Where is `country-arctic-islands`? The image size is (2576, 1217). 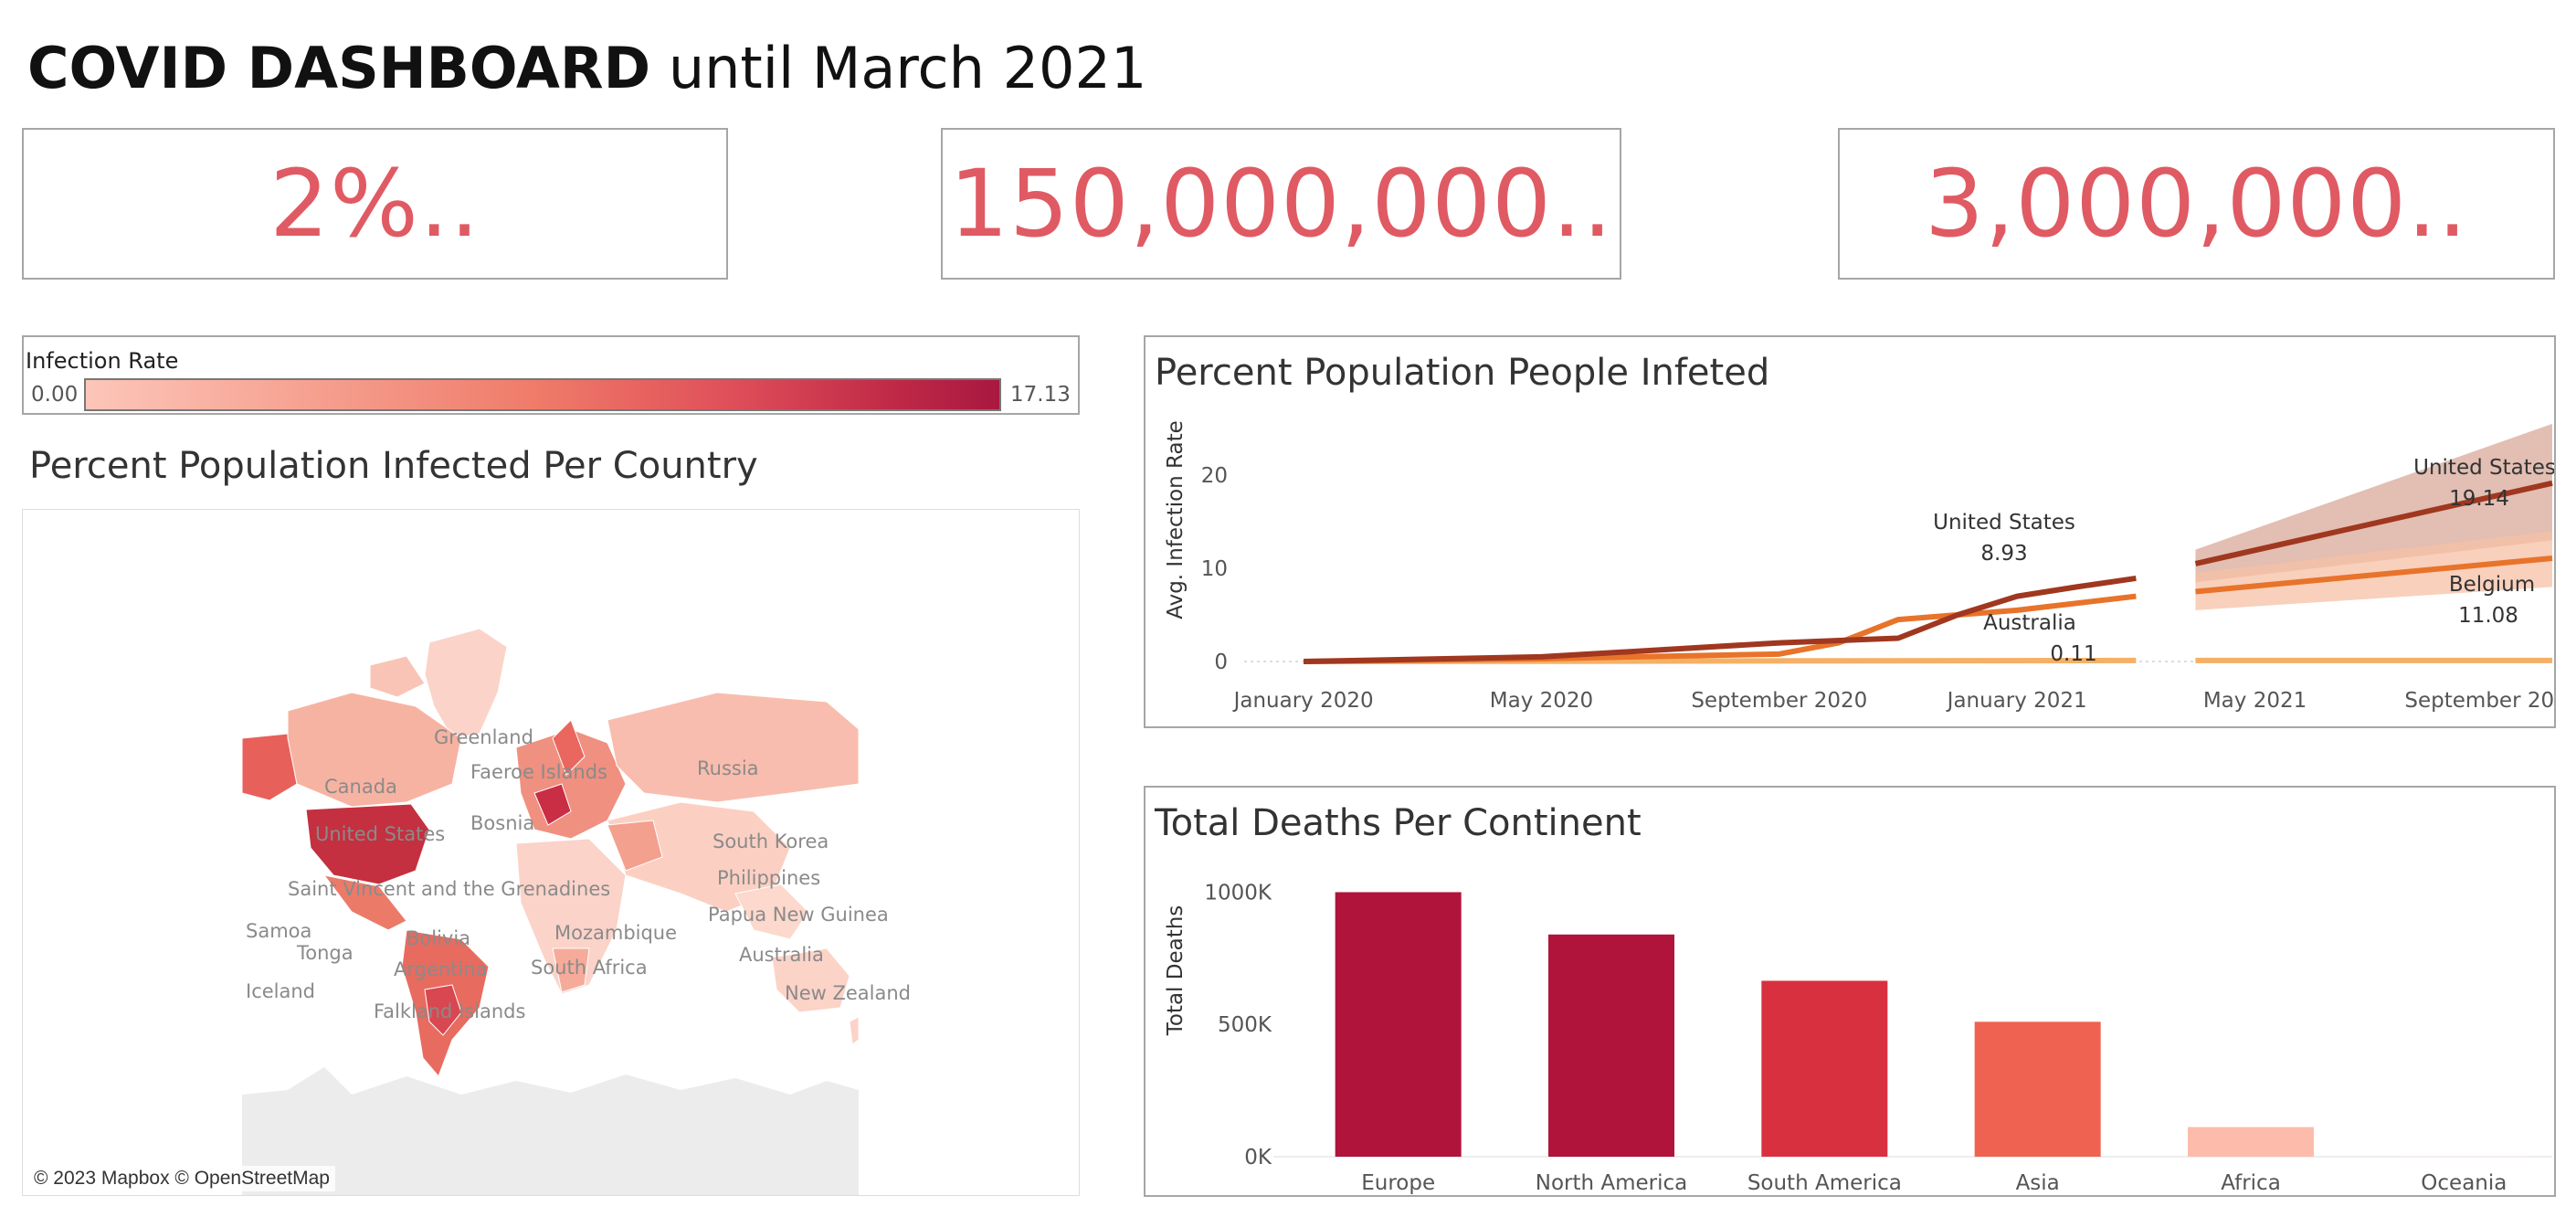 country-arctic-islands is located at coordinates (397, 676).